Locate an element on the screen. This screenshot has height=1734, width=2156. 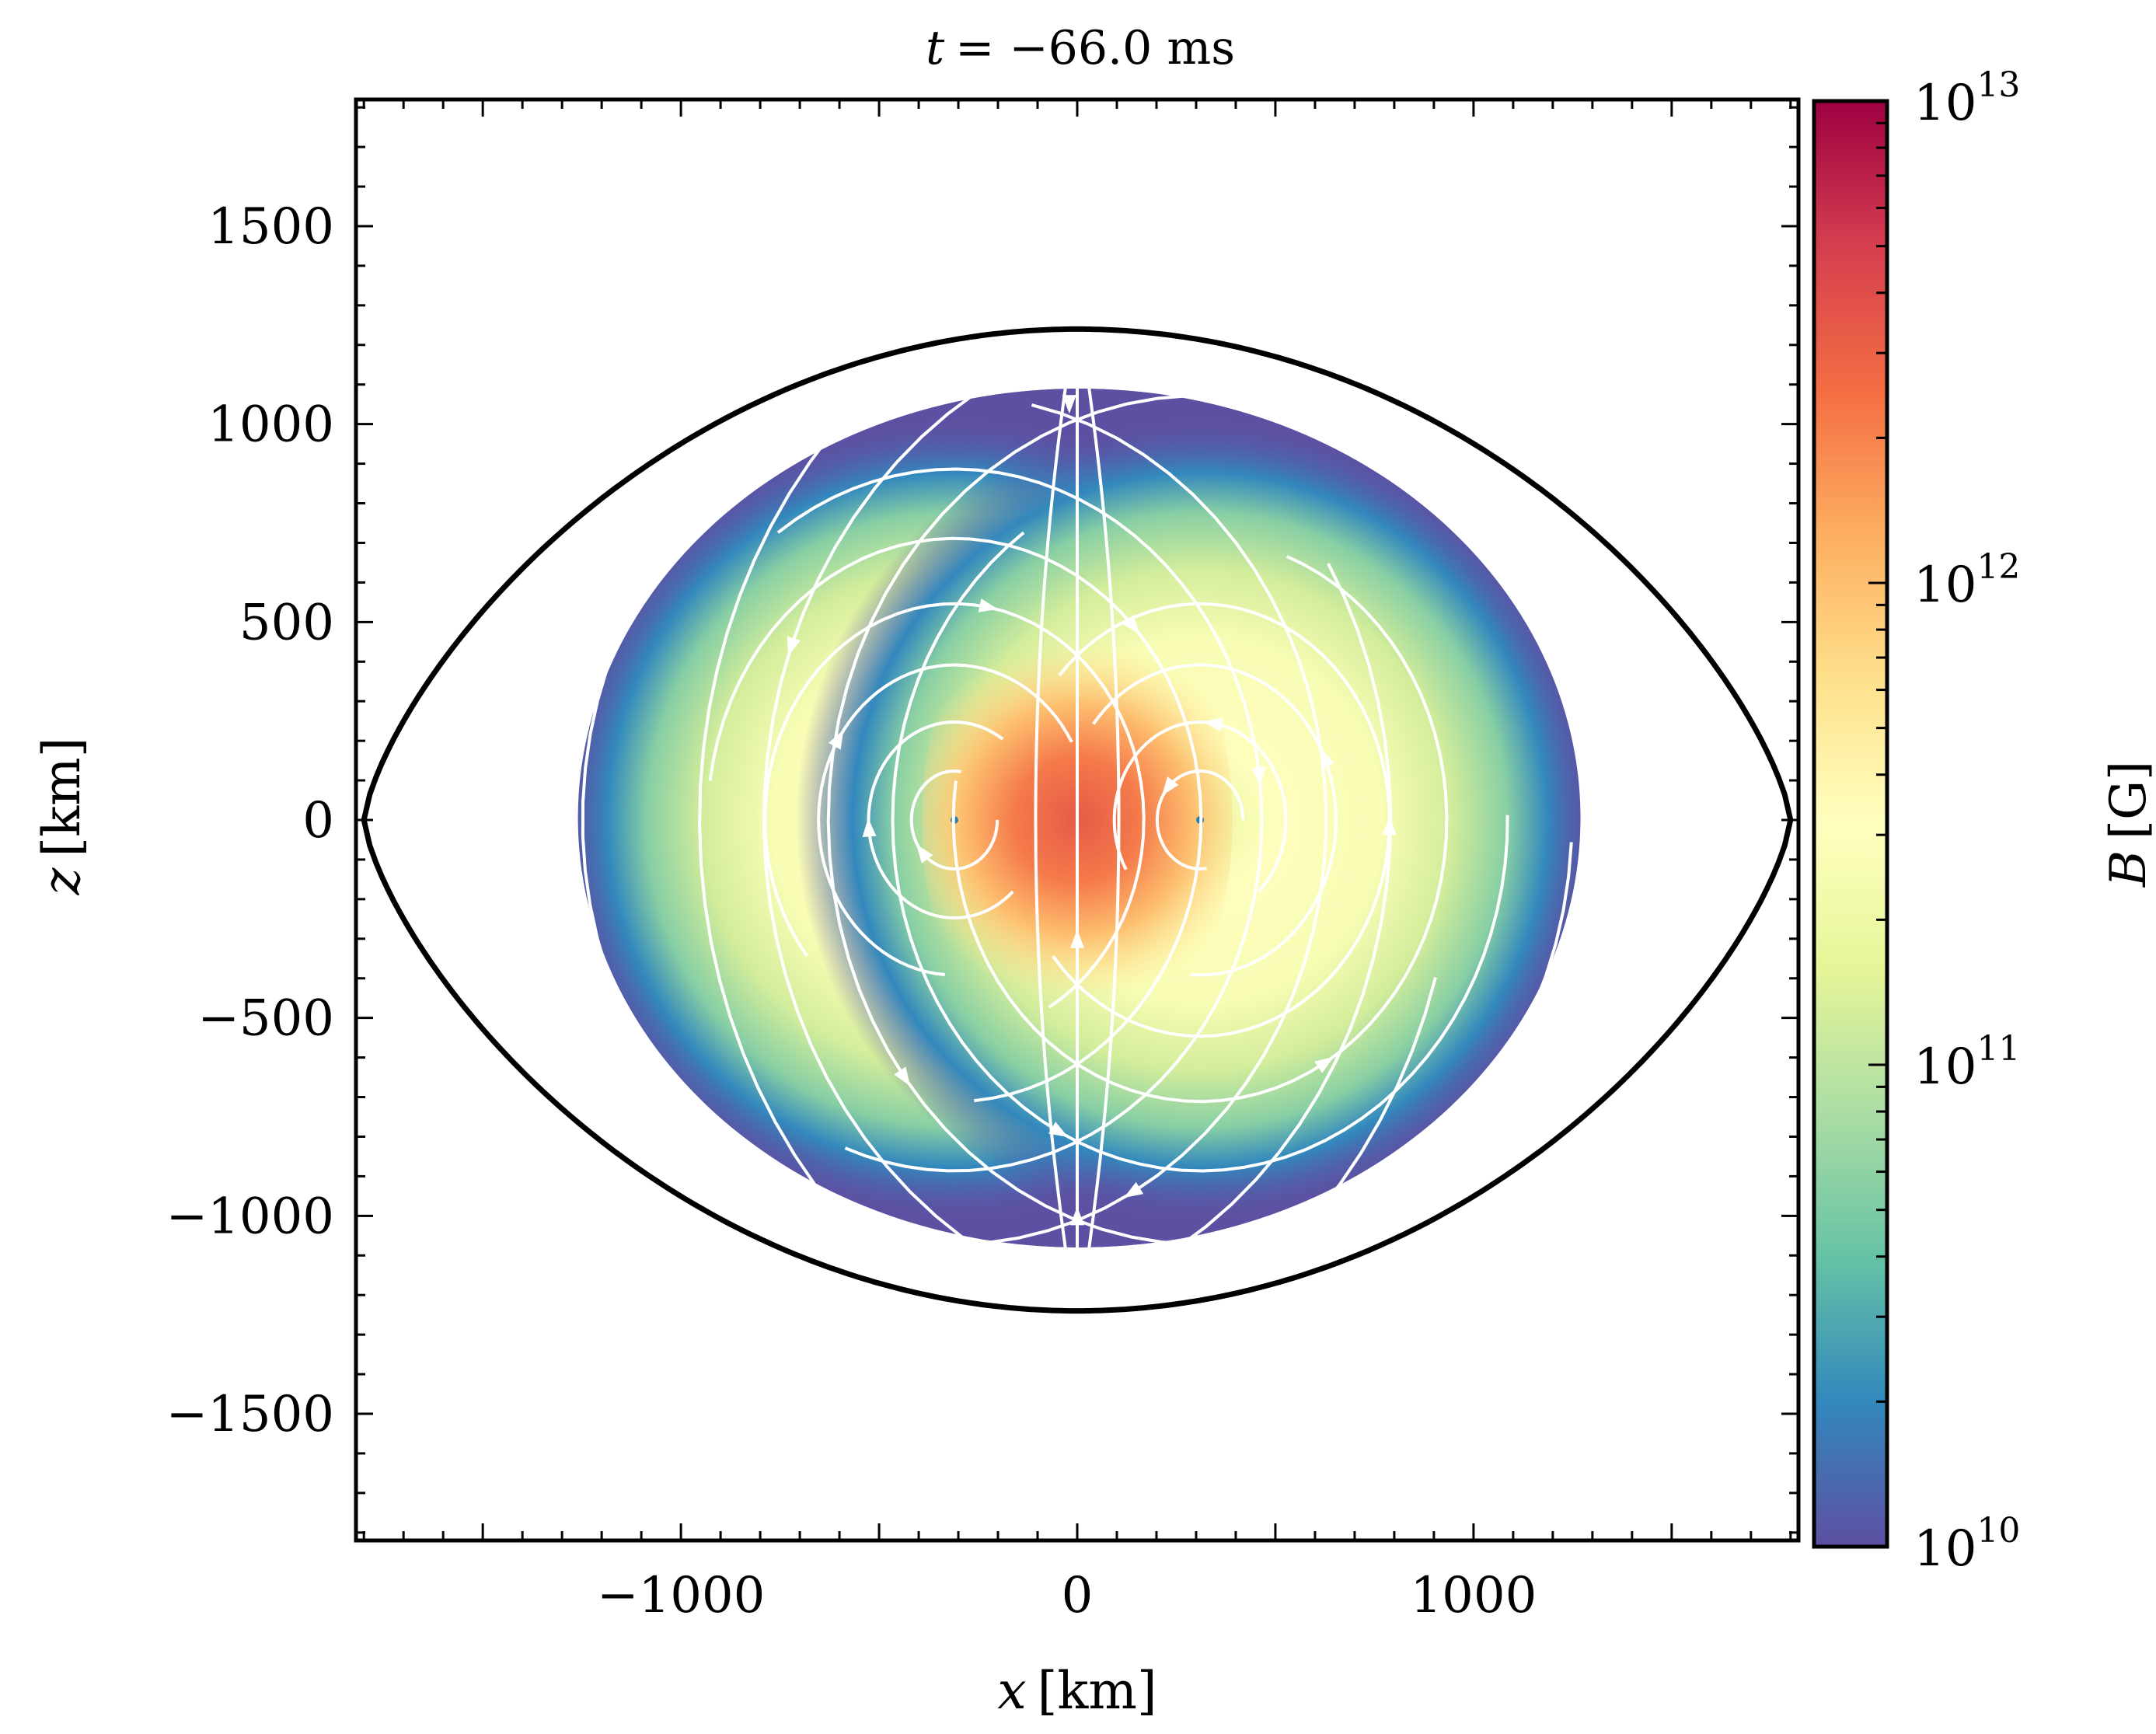
y-axis-label: z [km] is located at coordinates (62, 817).